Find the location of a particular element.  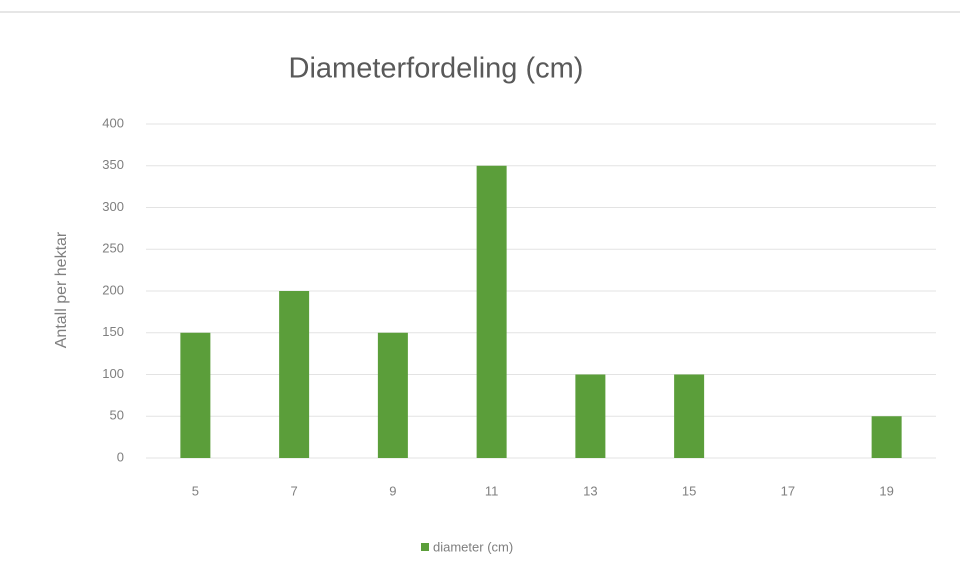

x-tick-label: 13 is located at coordinates (590, 490).